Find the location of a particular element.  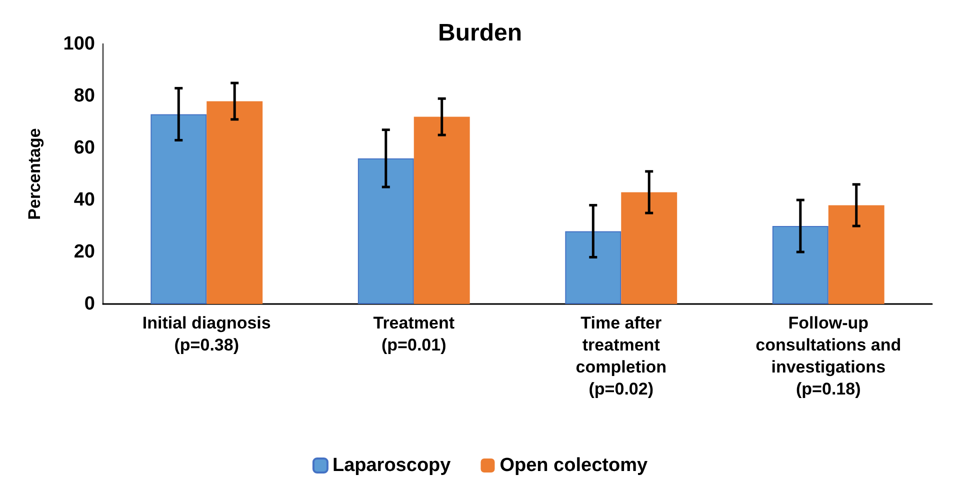

x-tick-label: Time after treatment completion (p=0.02) is located at coordinates (621, 356).